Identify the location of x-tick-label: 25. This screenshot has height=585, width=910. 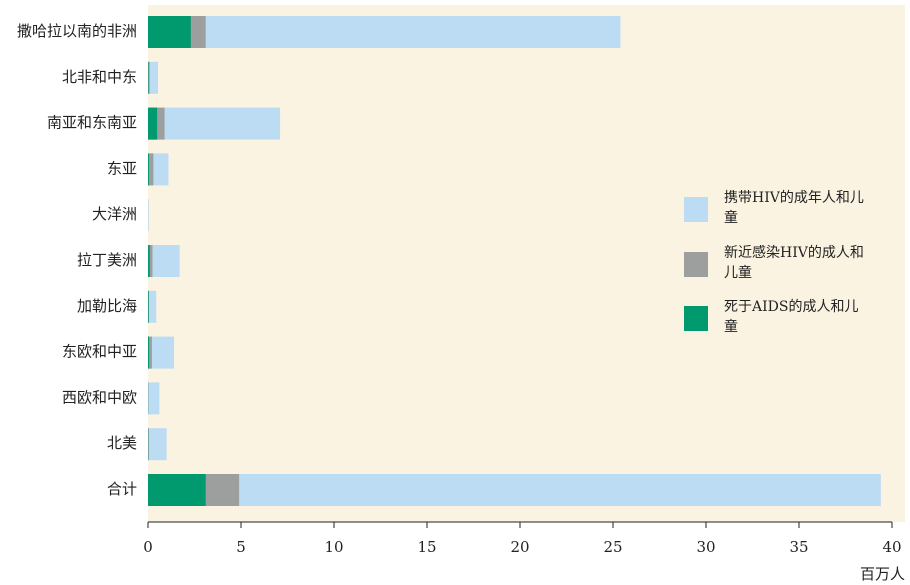
(612, 547).